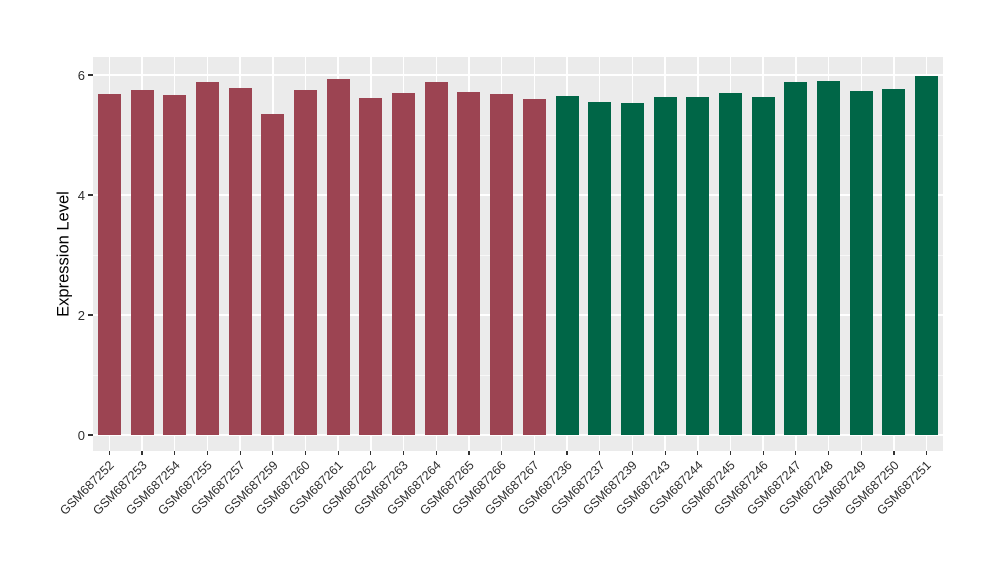  What do you see at coordinates (109, 264) in the screenshot?
I see `bar-GSM687252` at bounding box center [109, 264].